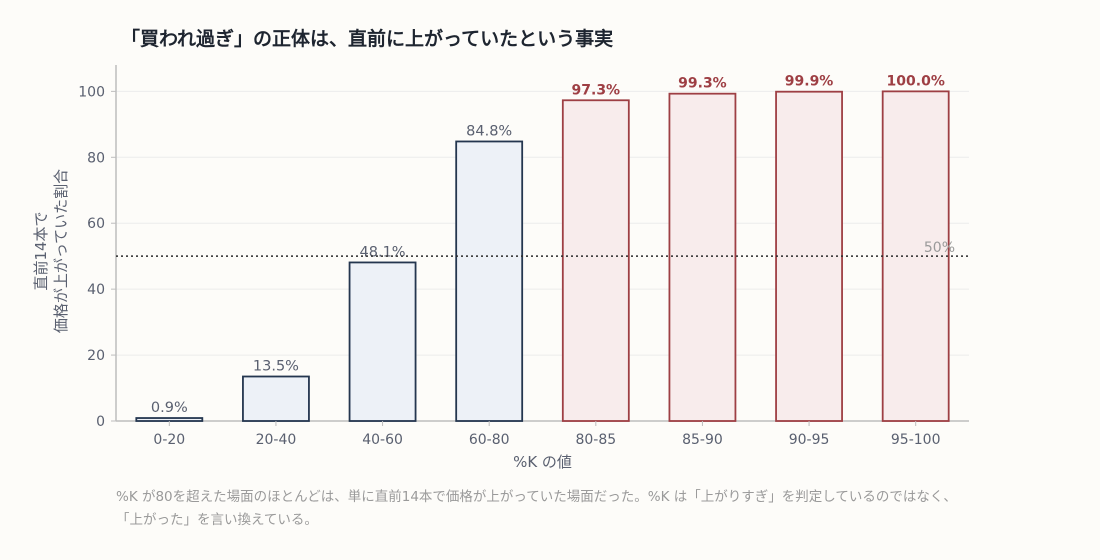 The image size is (1100, 560). What do you see at coordinates (96, 356) in the screenshot?
I see `y-tick-label: 20` at bounding box center [96, 356].